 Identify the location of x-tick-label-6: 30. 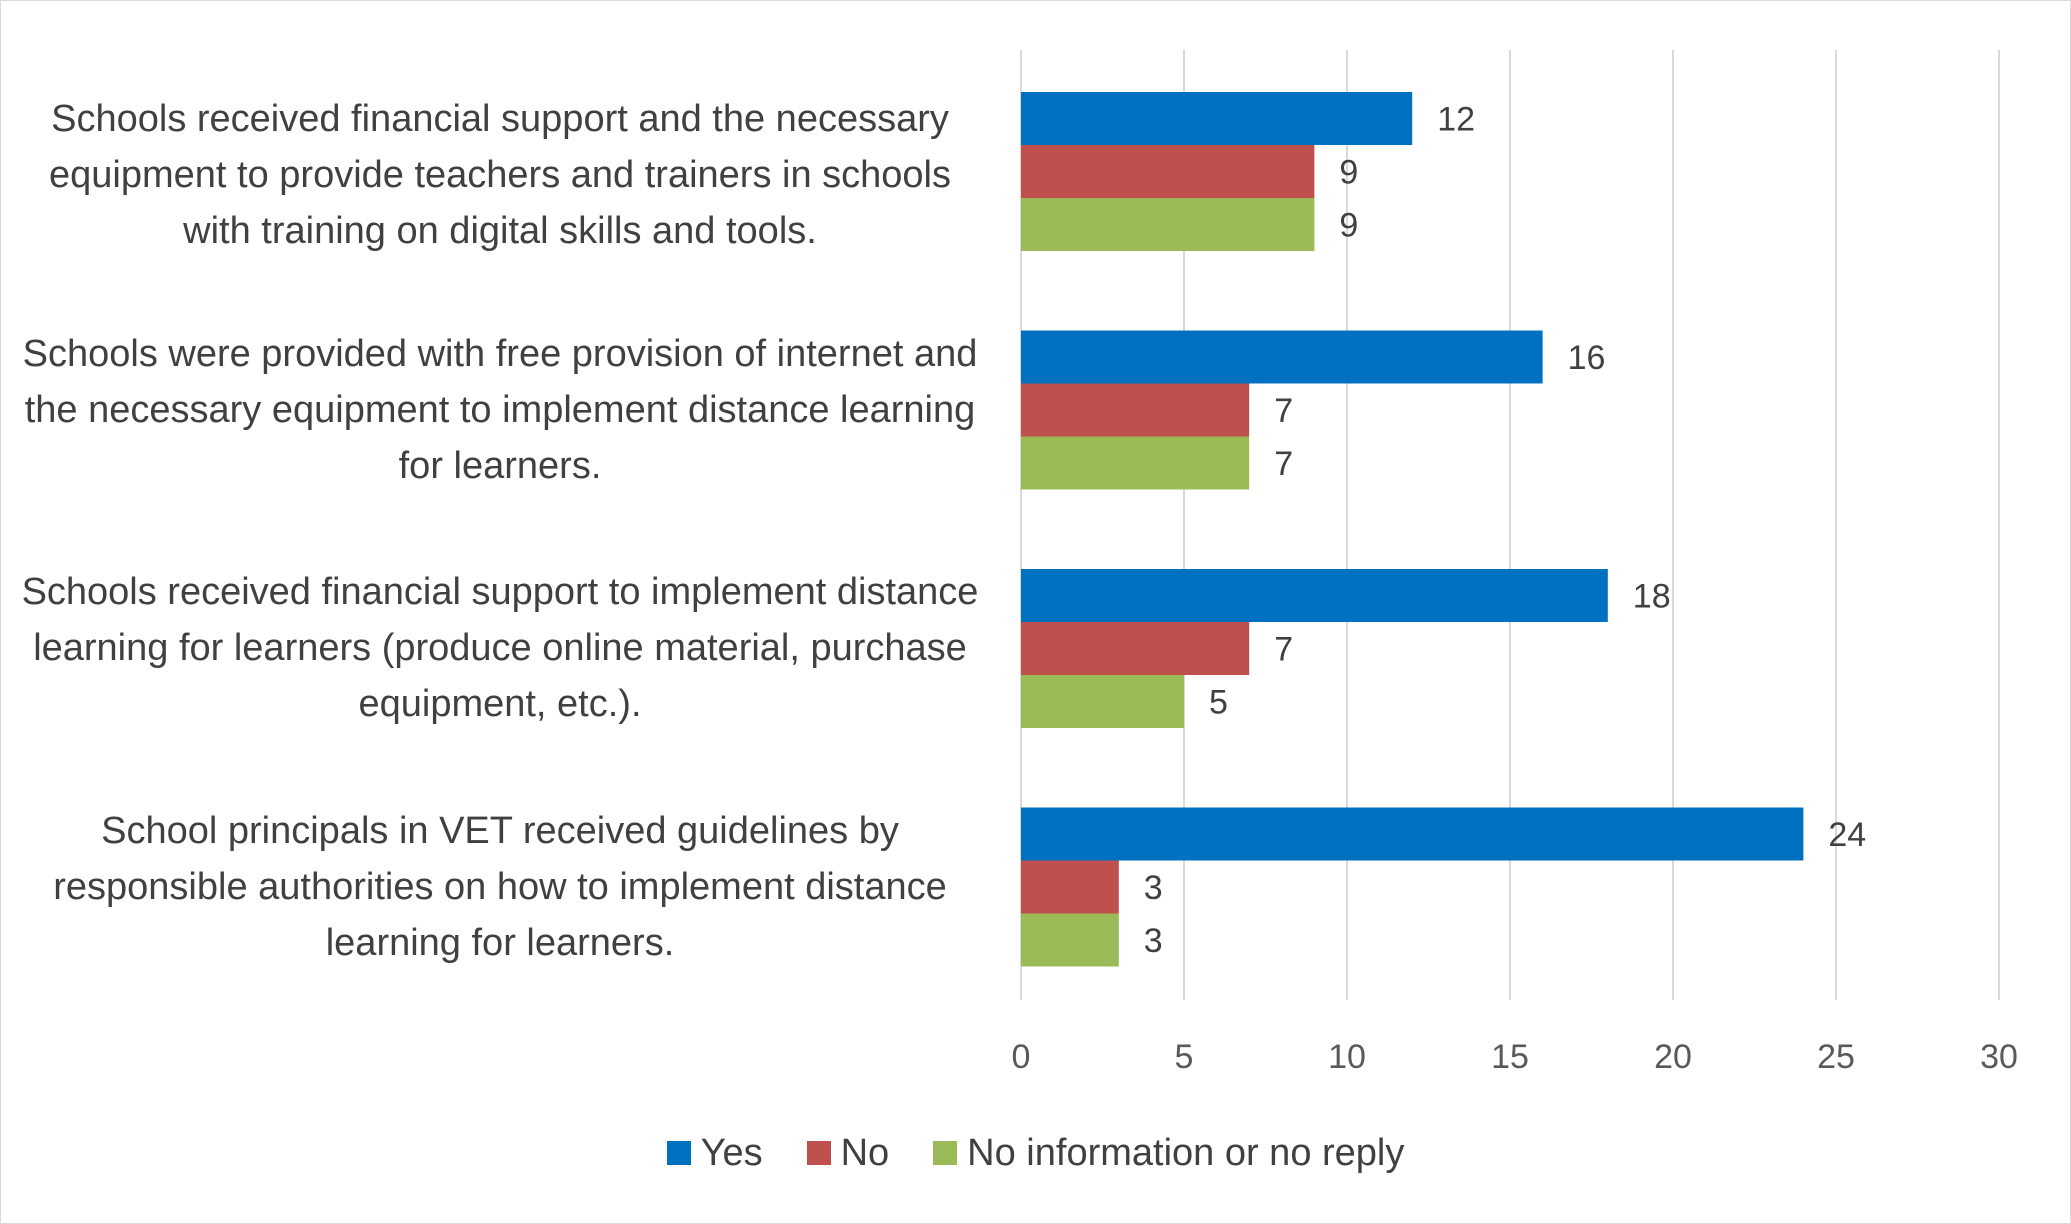
(1999, 1057).